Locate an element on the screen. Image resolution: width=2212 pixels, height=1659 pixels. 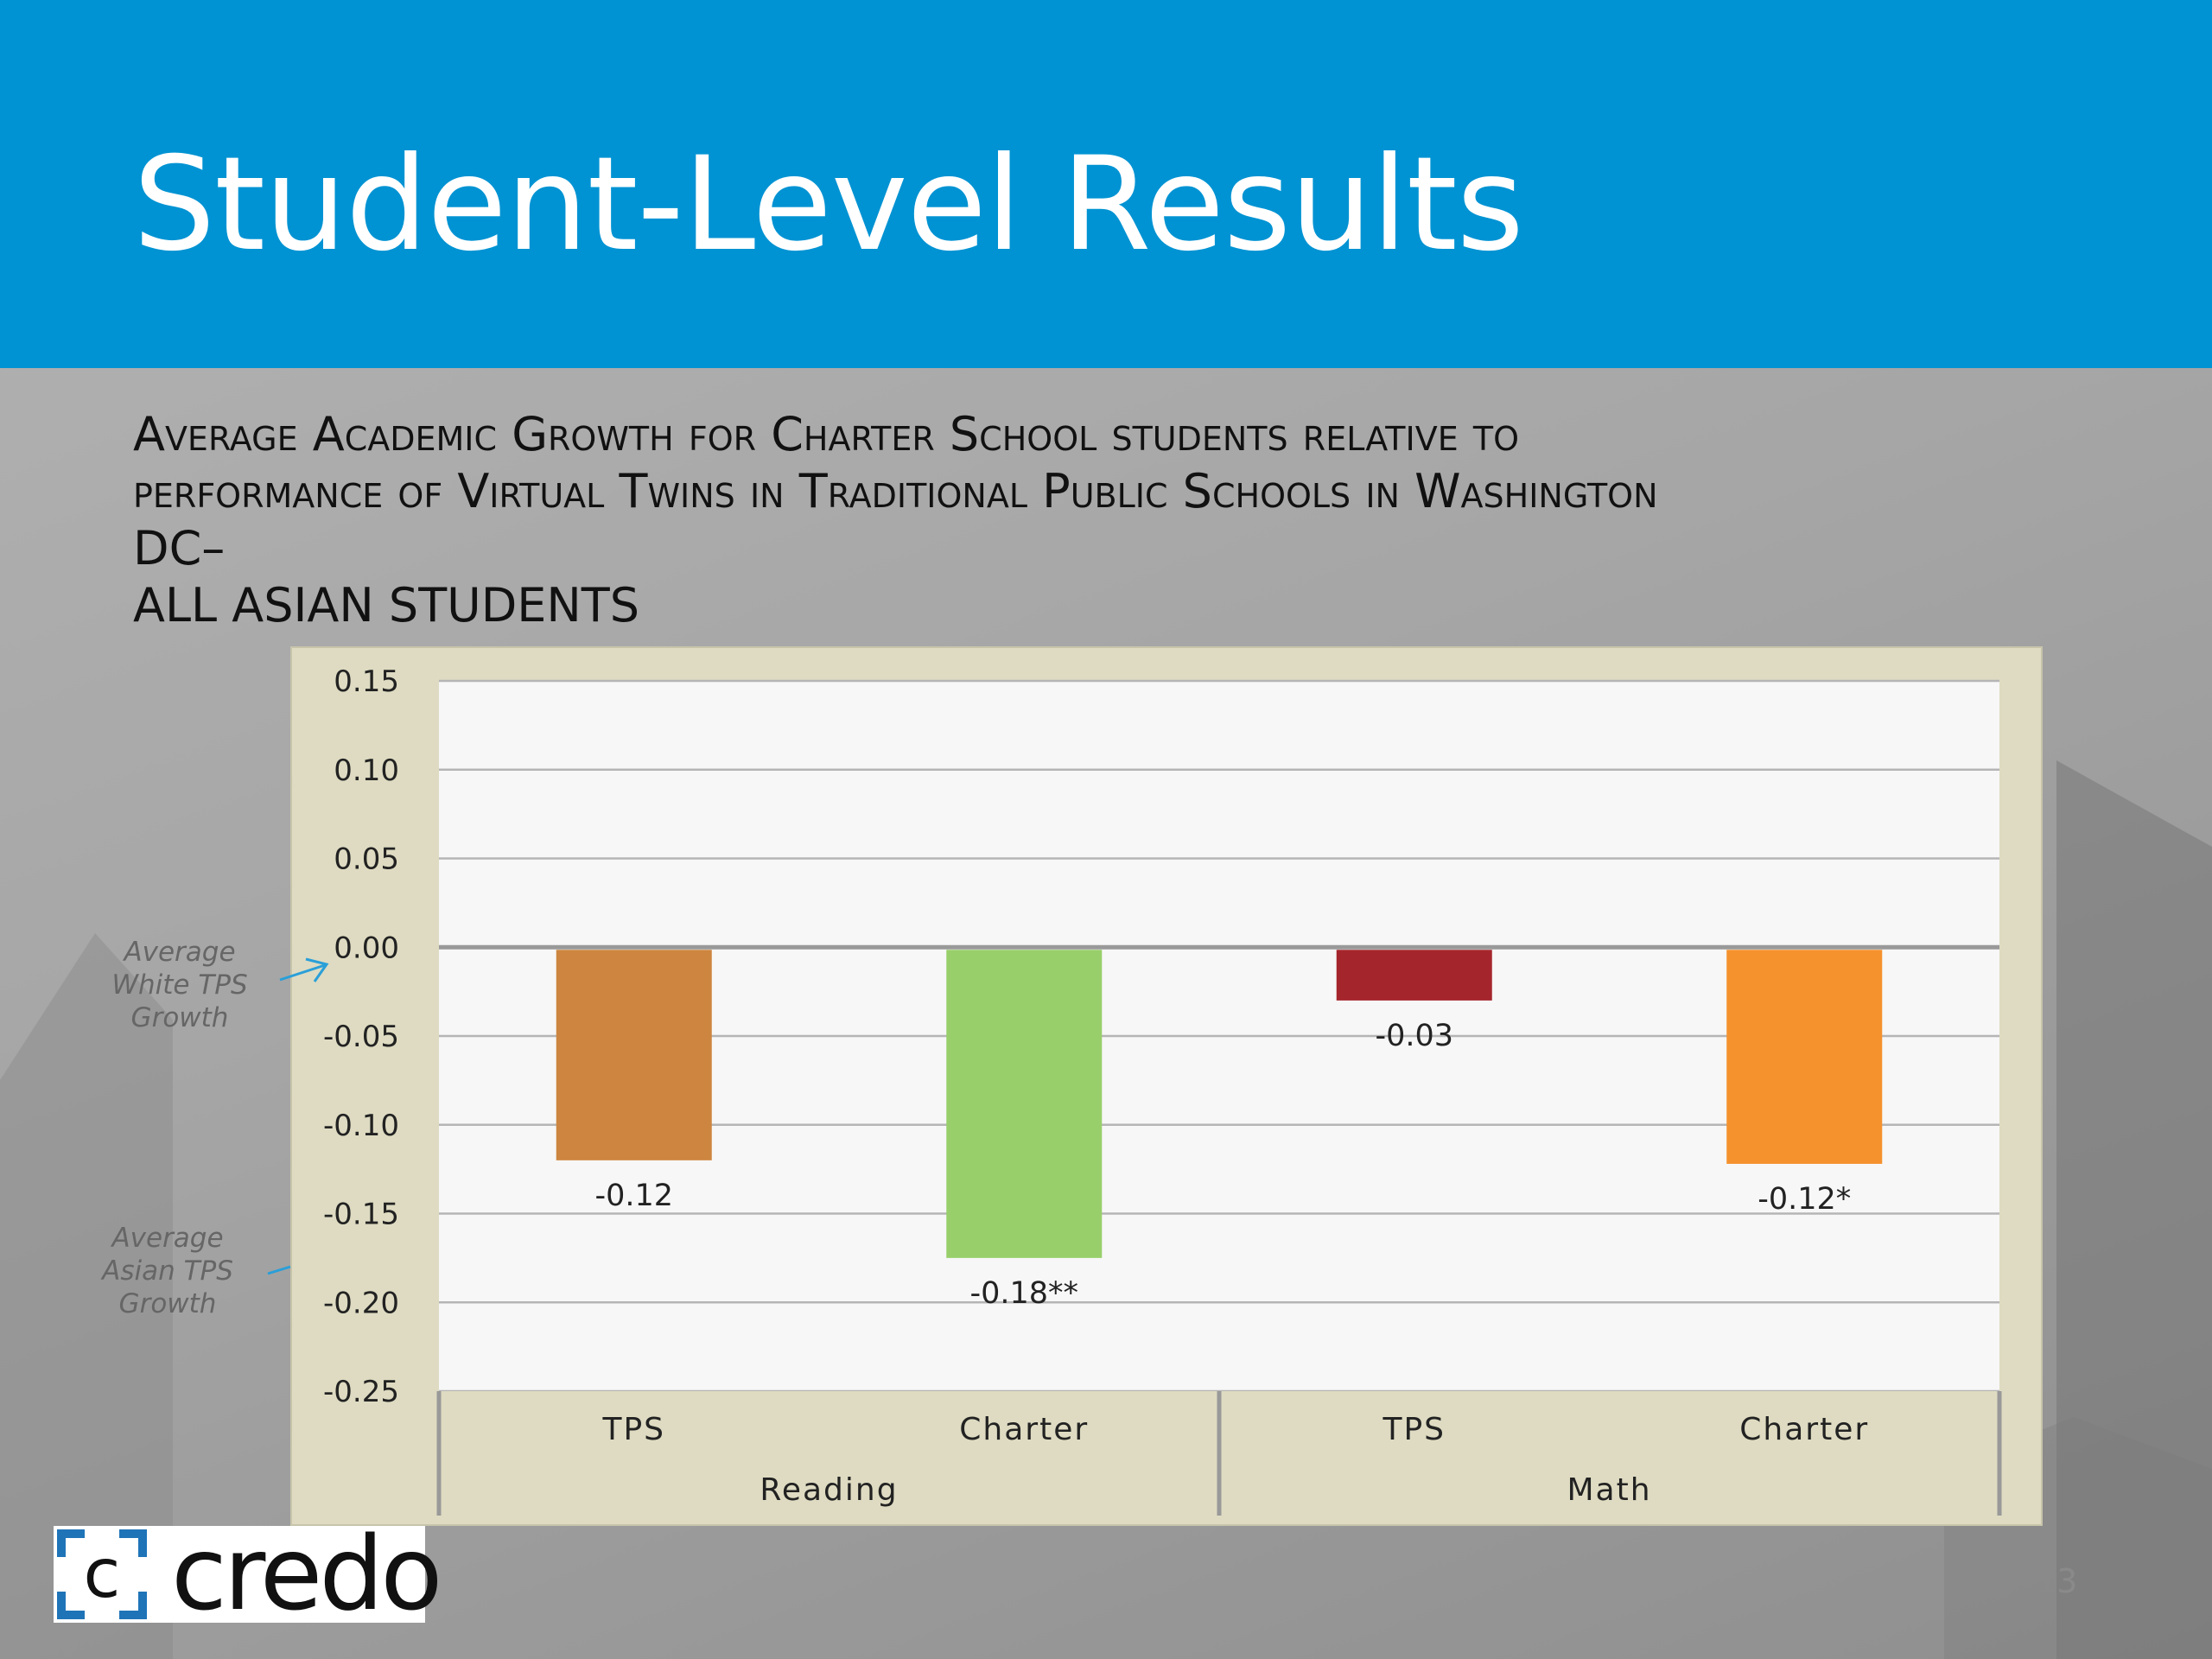
y-tick-label: 0.15 is located at coordinates (366, 681).